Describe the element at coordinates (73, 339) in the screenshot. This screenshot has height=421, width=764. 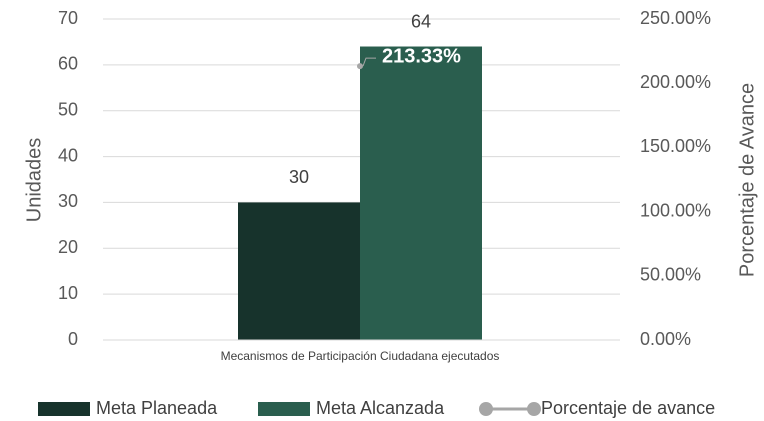
I see `y-tick-label: 0` at that location.